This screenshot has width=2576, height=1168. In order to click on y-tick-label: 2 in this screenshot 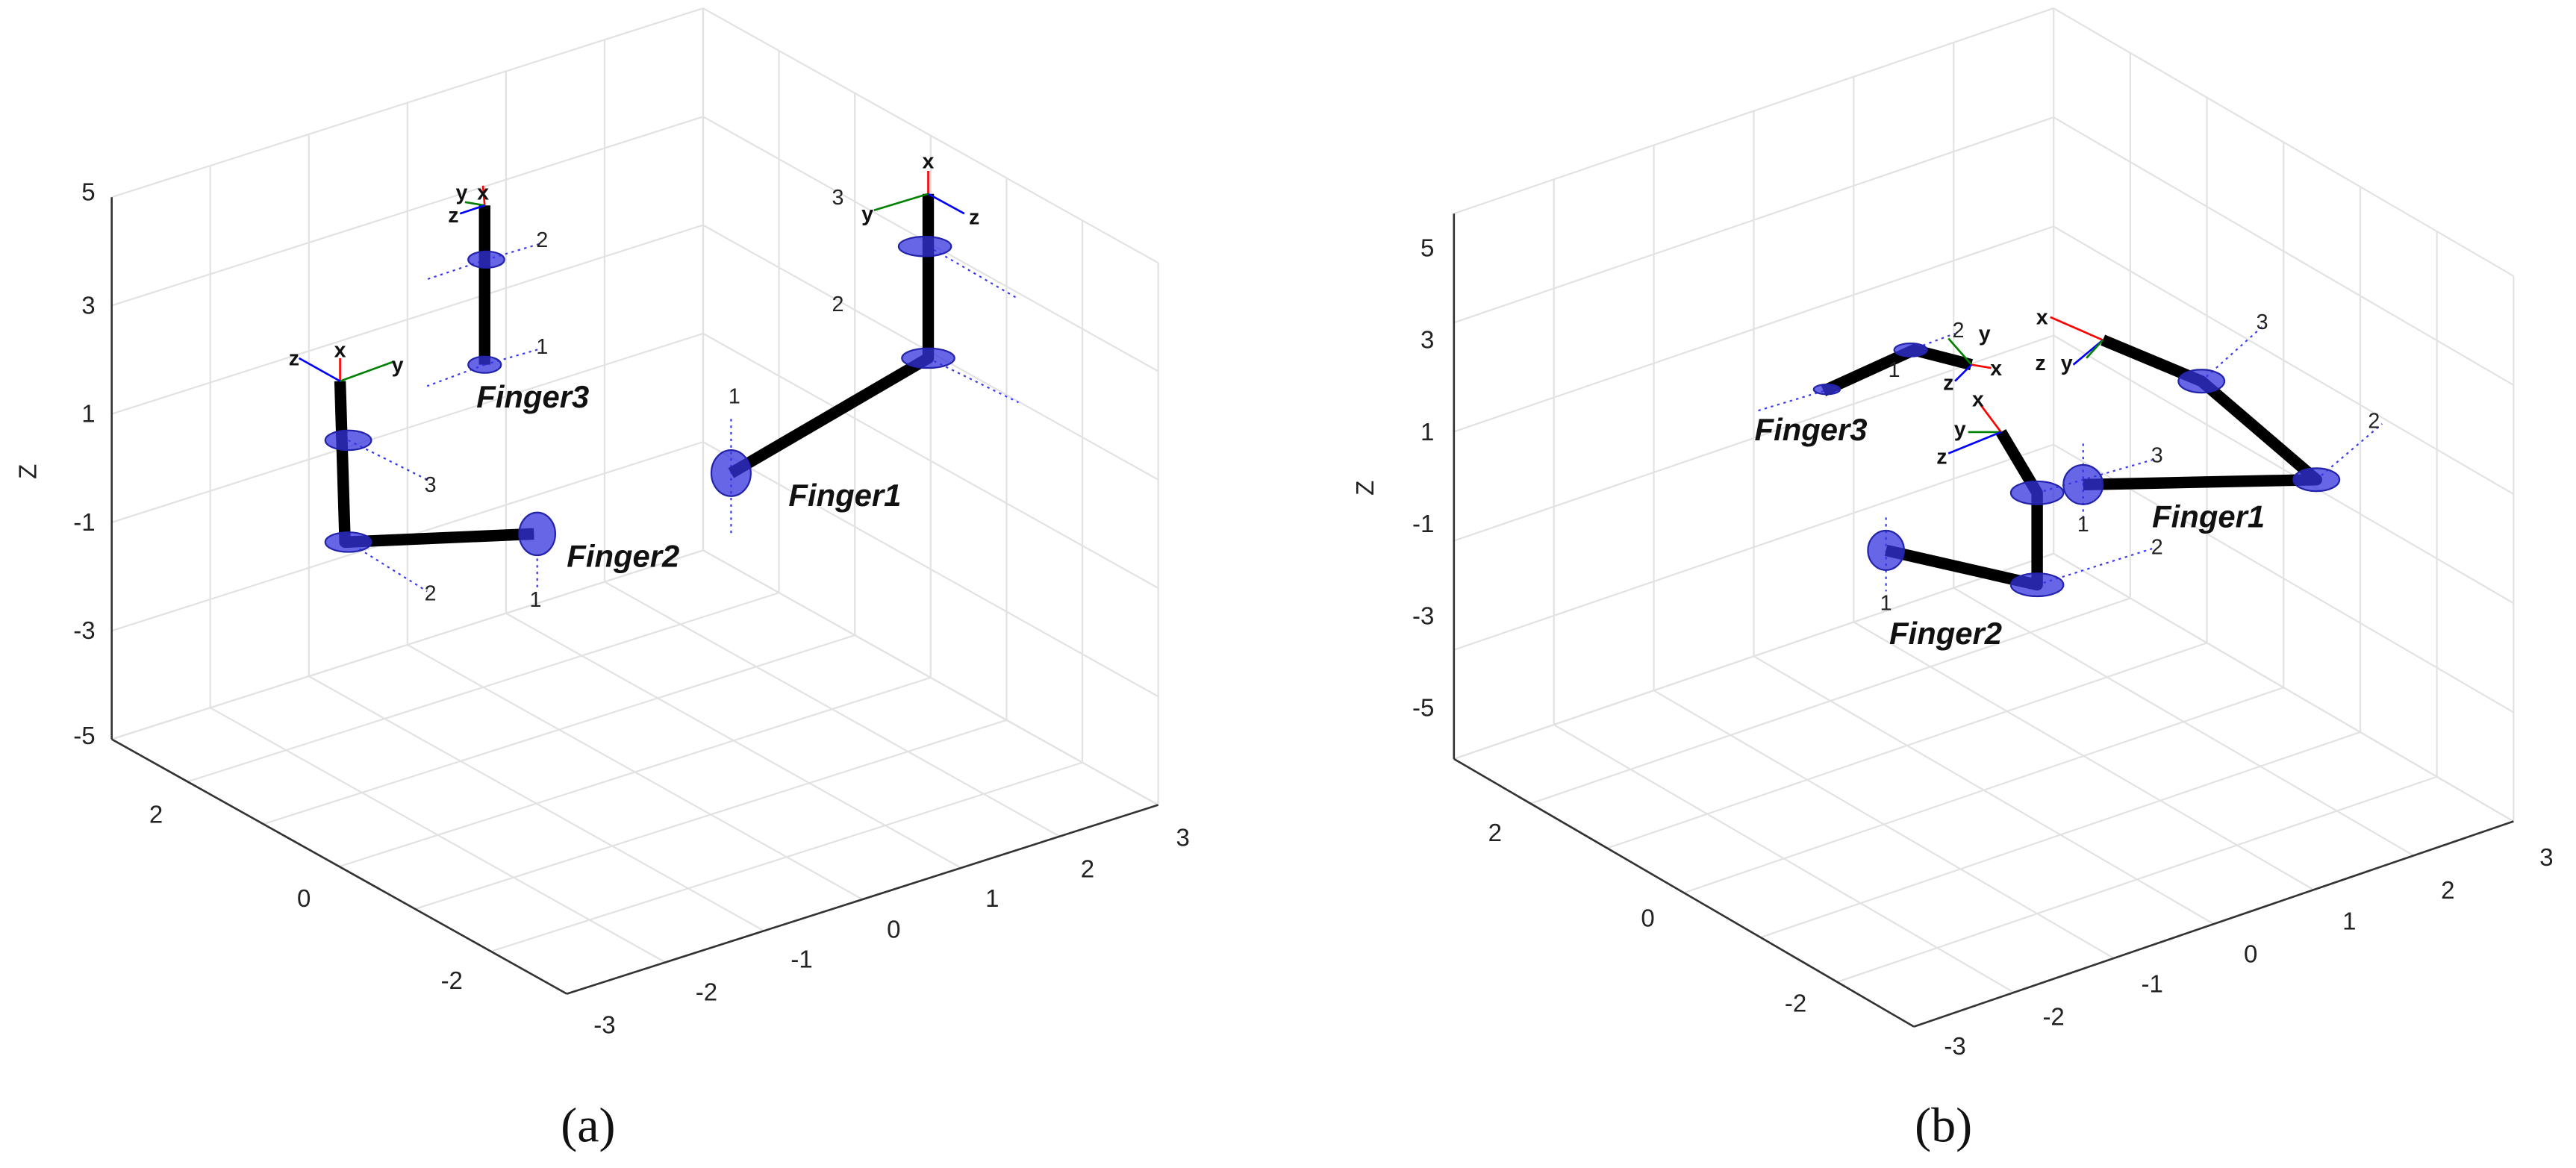, I will do `click(156, 815)`.